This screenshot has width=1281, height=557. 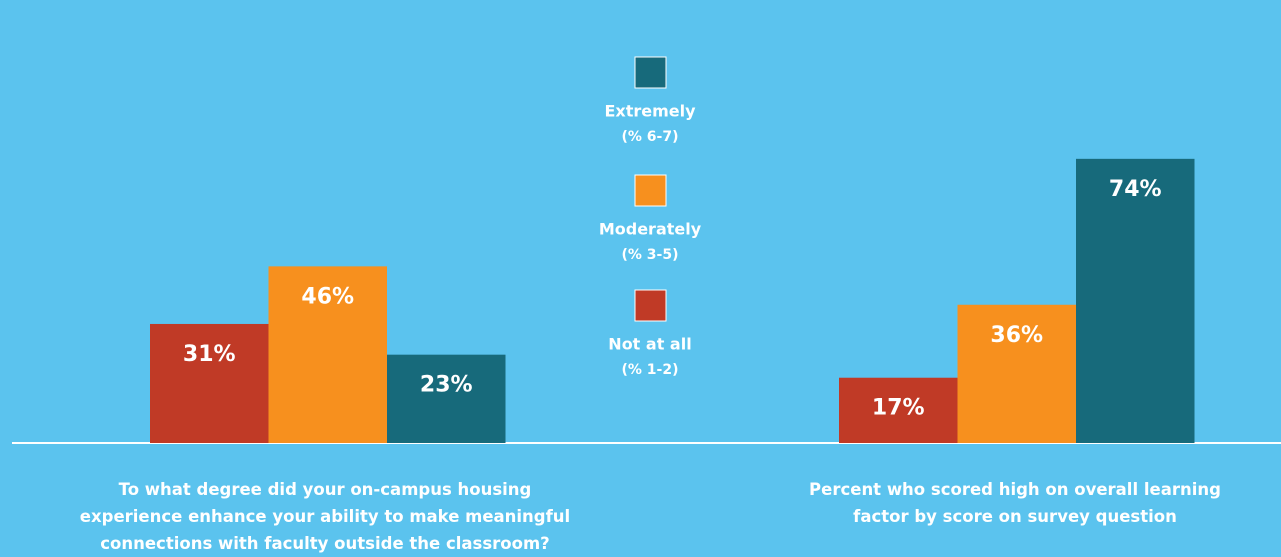 I want to click on legend-note: (% 1-2), so click(x=650, y=370).